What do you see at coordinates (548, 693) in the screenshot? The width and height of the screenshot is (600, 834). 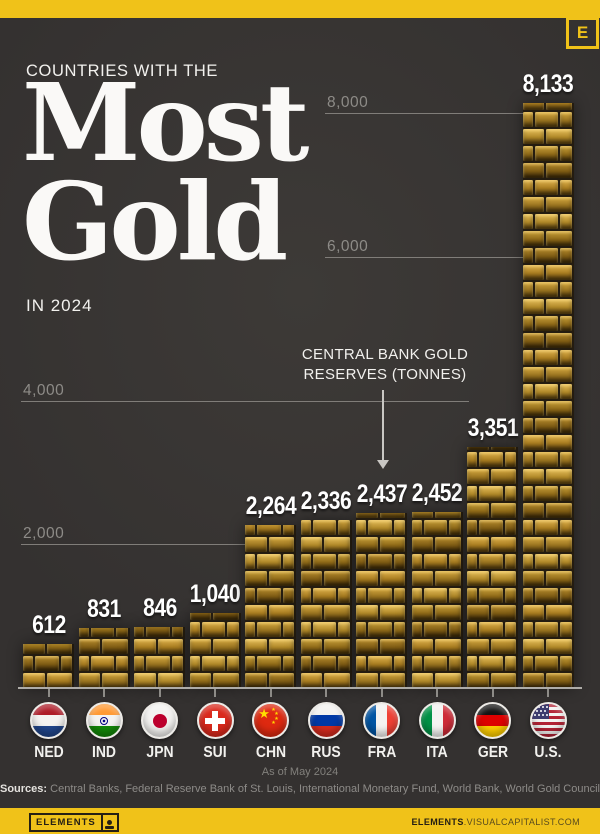 I see `axis-tick-us` at bounding box center [548, 693].